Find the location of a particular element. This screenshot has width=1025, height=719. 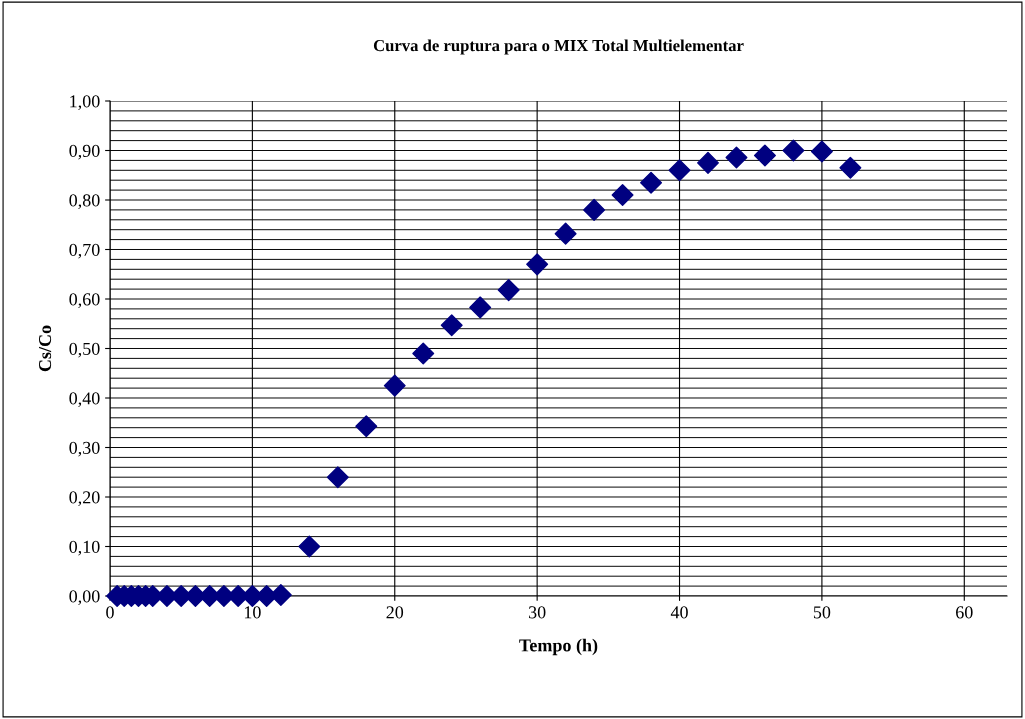

x-tick-label: 10 is located at coordinates (252, 612).